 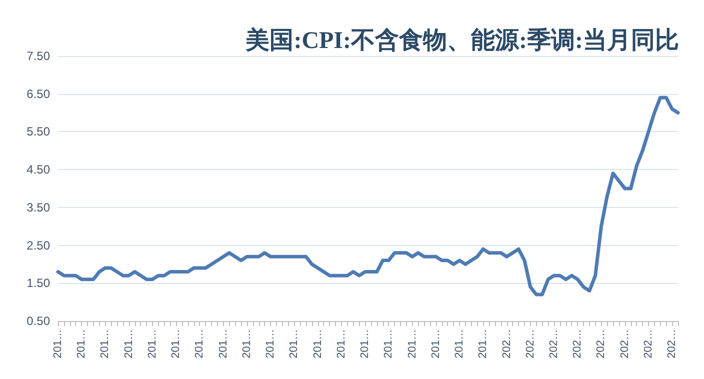 I want to click on y-tick-label: 6.50, so click(x=38, y=93).